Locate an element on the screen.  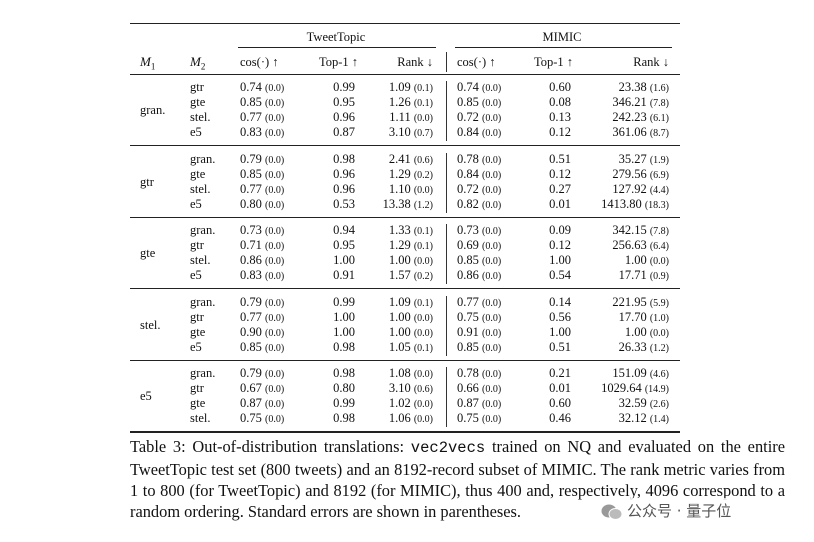
standard-error: (0.6) is located at coordinates (423, 390).